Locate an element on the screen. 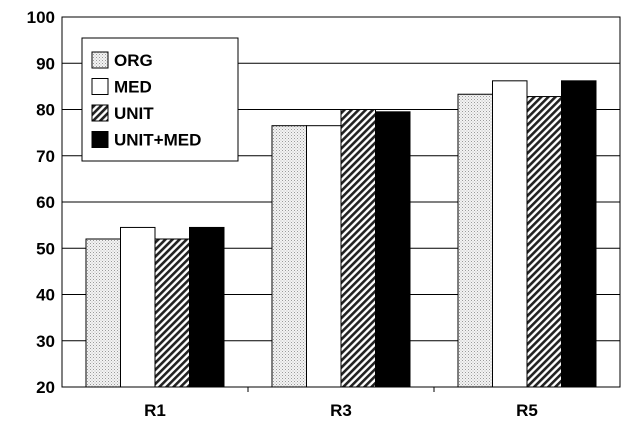 The width and height of the screenshot is (640, 424). bar-org-r3 is located at coordinates (289, 256).